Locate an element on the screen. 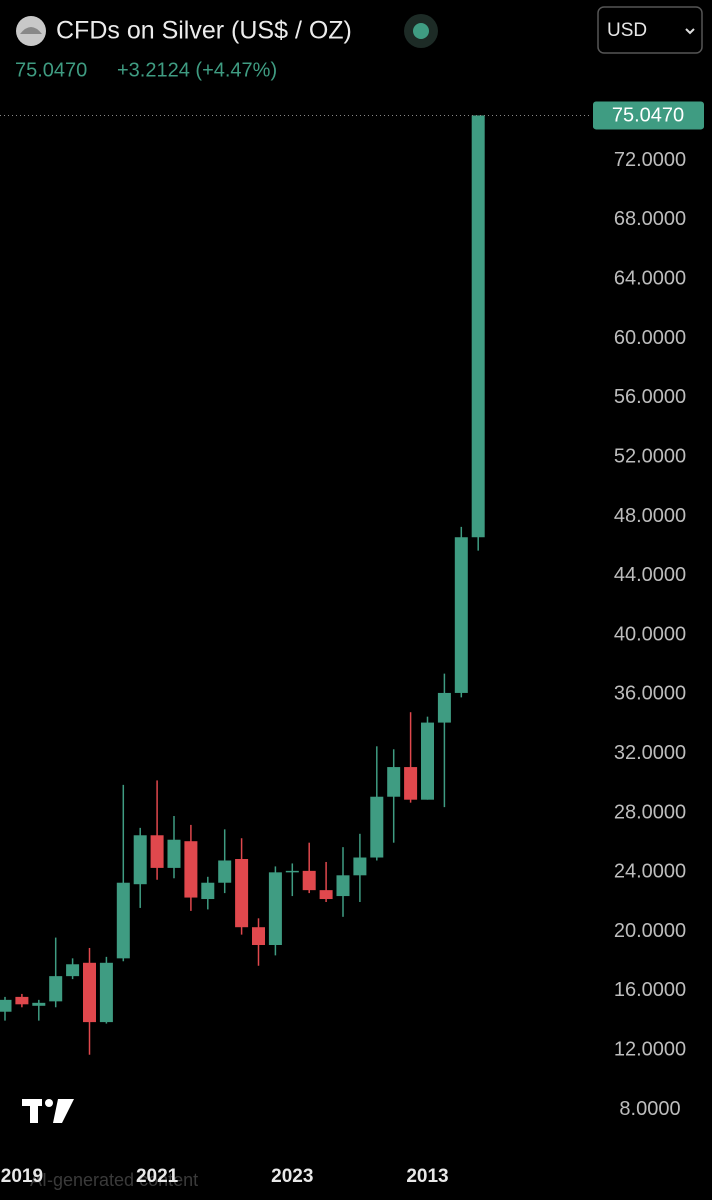 The width and height of the screenshot is (712, 1200). price-change: +3.2124 (+4.47%) is located at coordinates (197, 70).